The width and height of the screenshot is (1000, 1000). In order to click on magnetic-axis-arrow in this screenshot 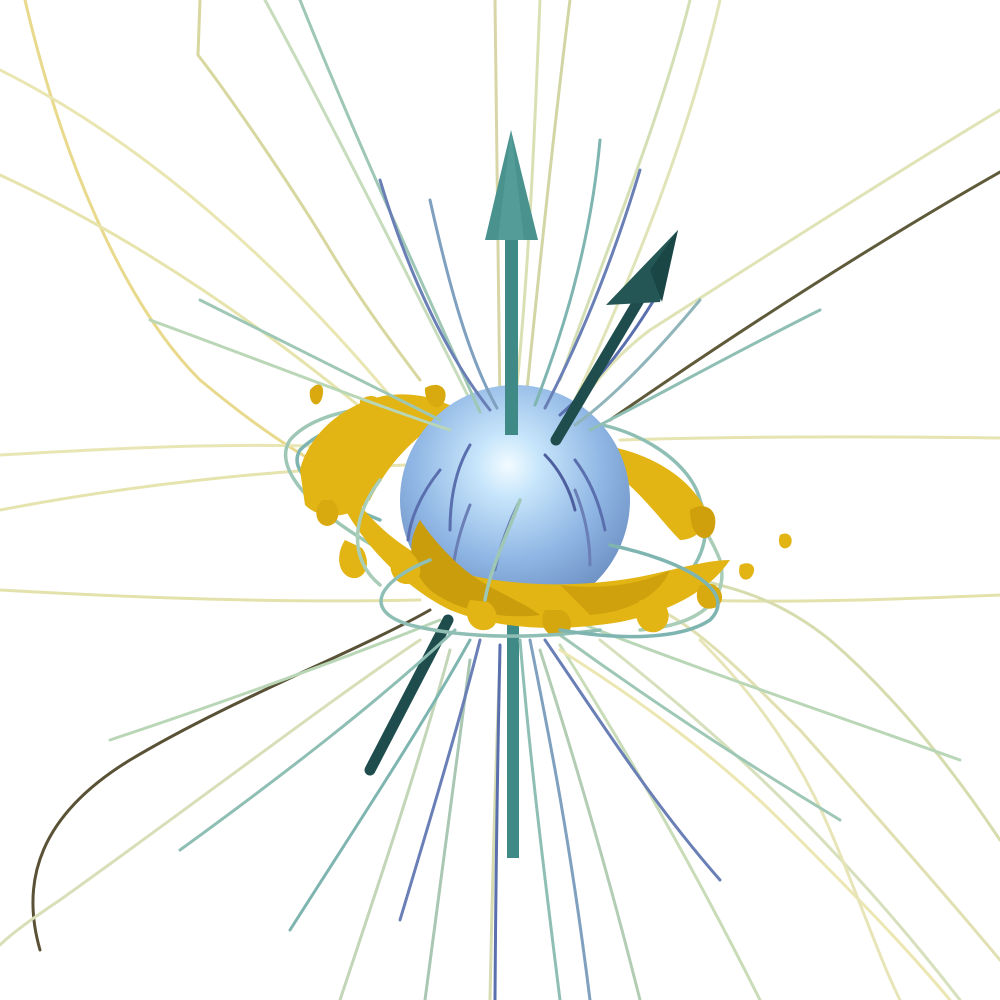, I will do `click(614, 338)`.